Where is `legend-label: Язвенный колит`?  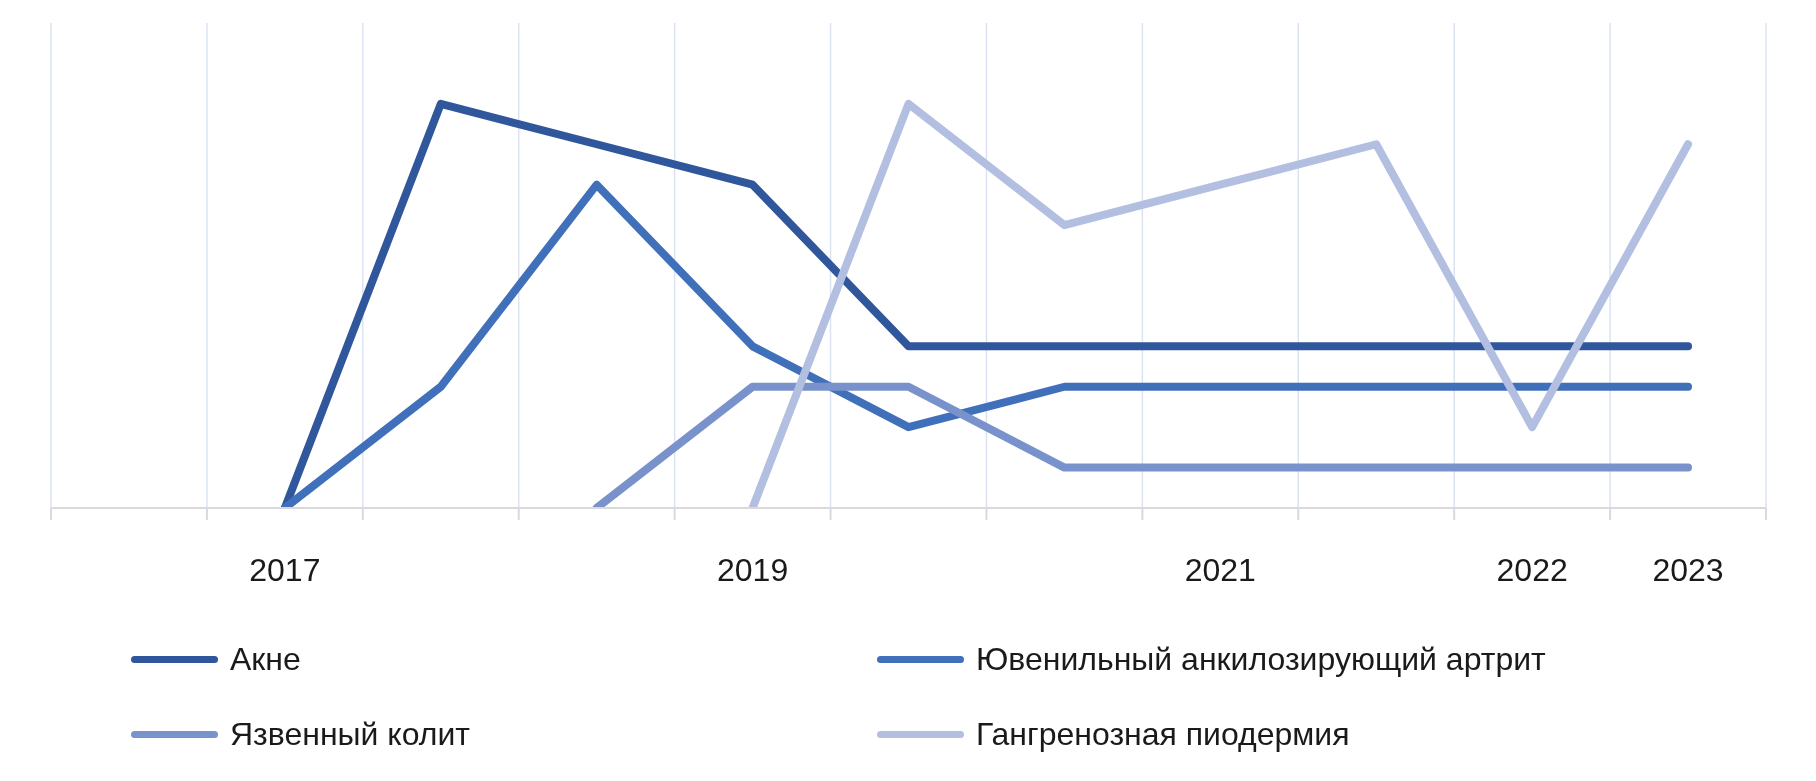 legend-label: Язвенный колит is located at coordinates (350, 734).